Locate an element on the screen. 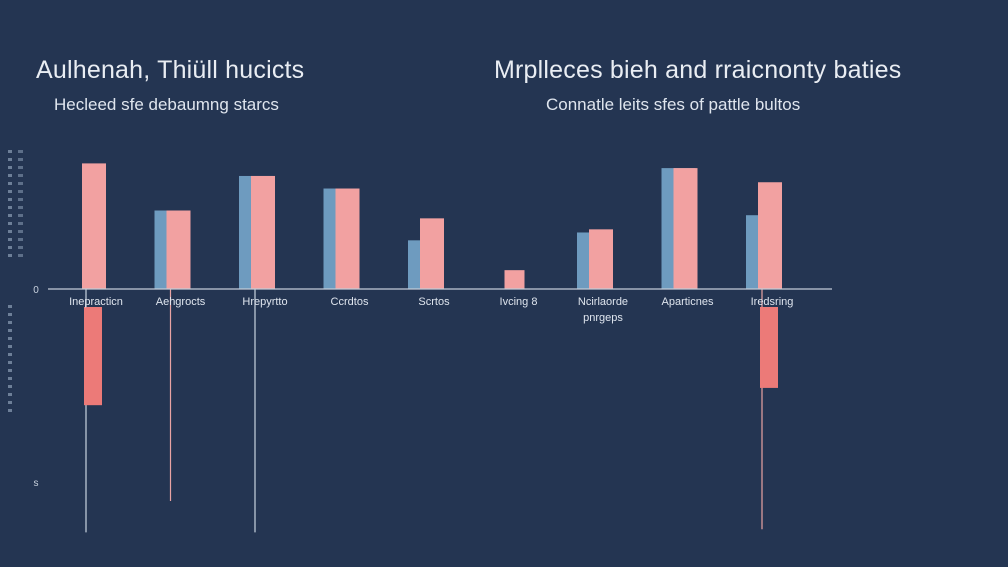  chart-title-right: Mrplleces bieh and rraicnonty baties is located at coordinates (698, 70).